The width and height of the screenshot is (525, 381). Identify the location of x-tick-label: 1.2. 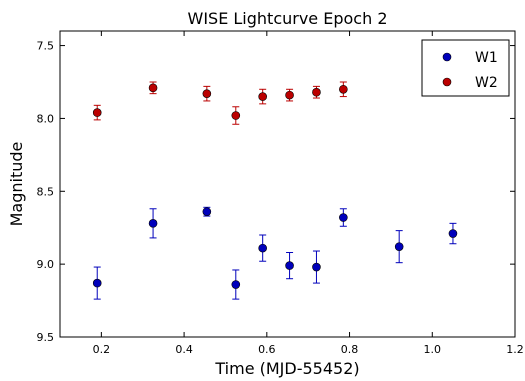
(515, 349).